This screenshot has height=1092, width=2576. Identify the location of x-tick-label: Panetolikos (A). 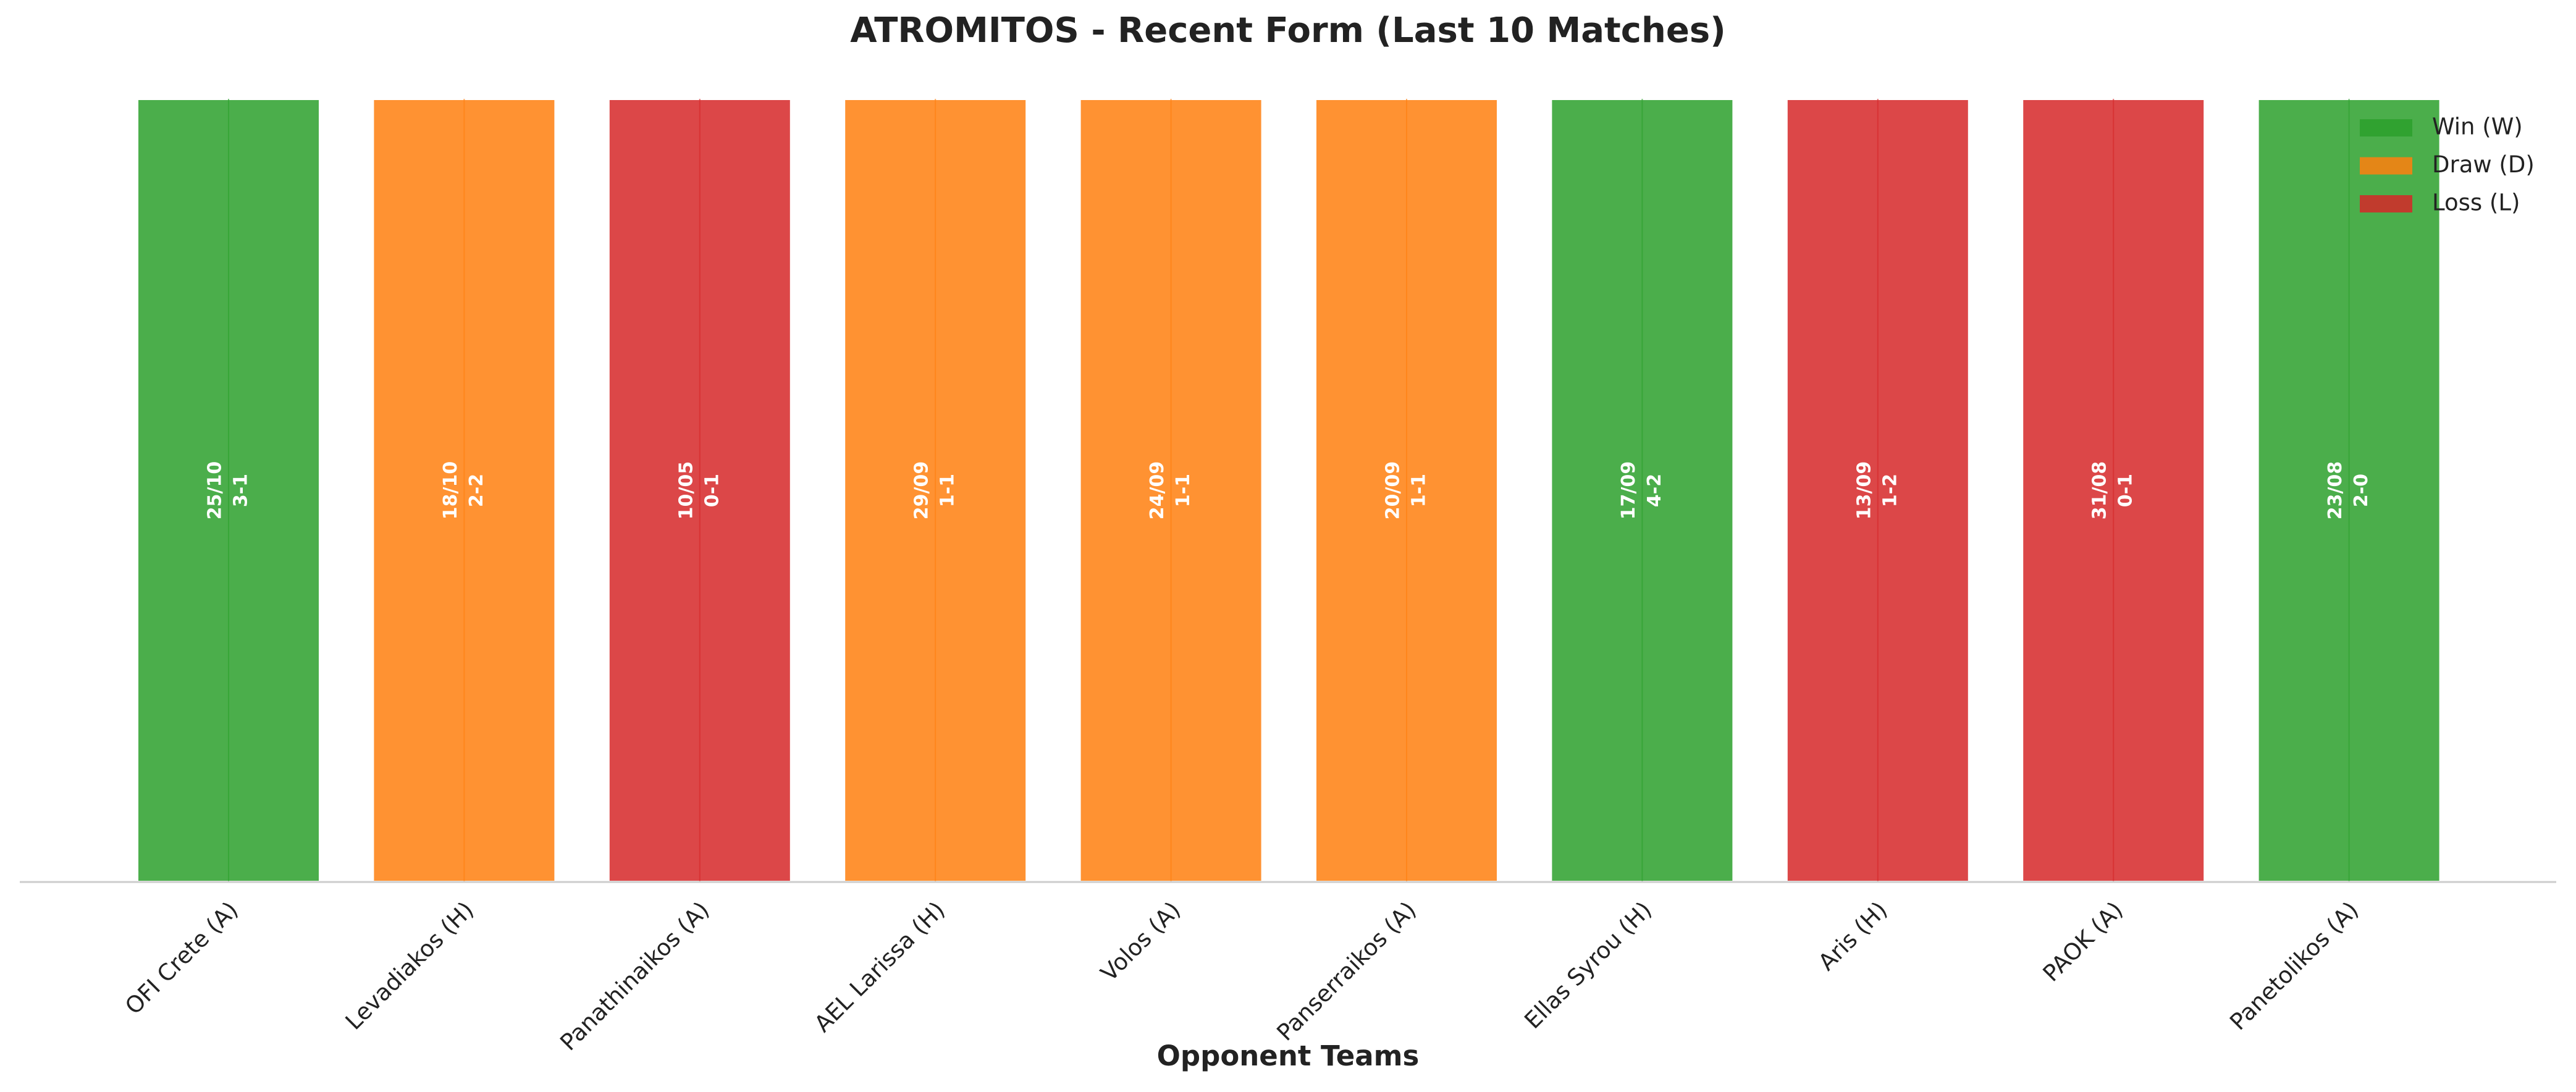
(2294, 965).